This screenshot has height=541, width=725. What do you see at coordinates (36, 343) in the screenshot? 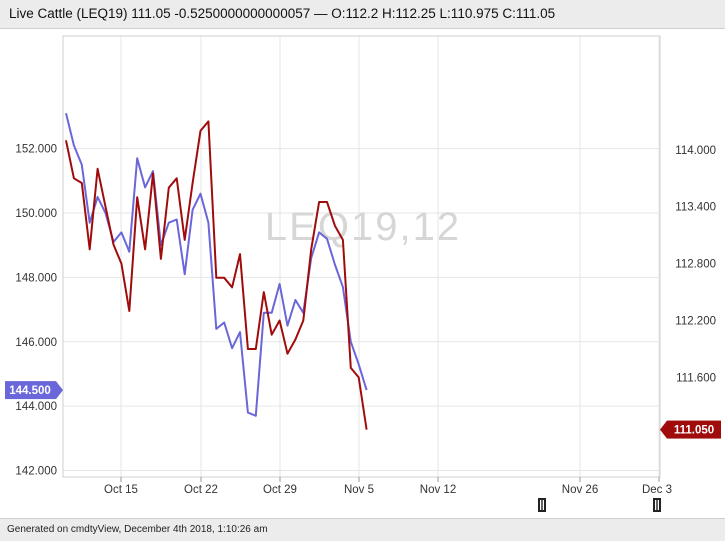
I see `left-tick-label: 146.000` at bounding box center [36, 343].